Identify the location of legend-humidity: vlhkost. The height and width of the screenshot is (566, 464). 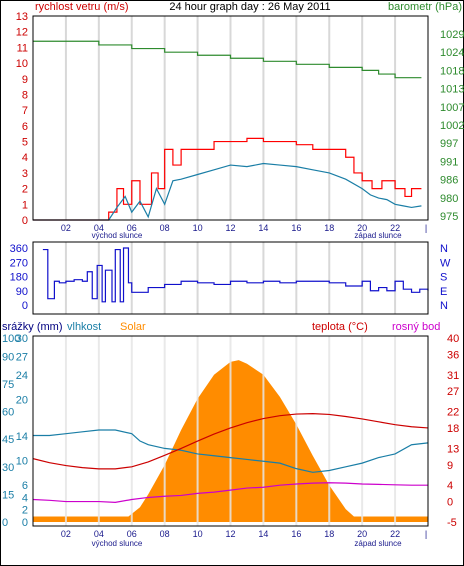
(84, 327).